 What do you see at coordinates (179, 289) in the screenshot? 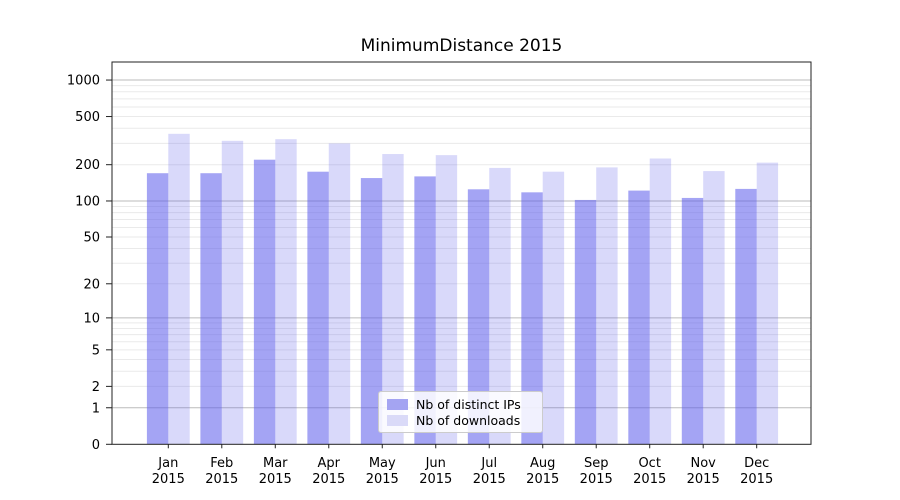
I see `bar-downloads-jan` at bounding box center [179, 289].